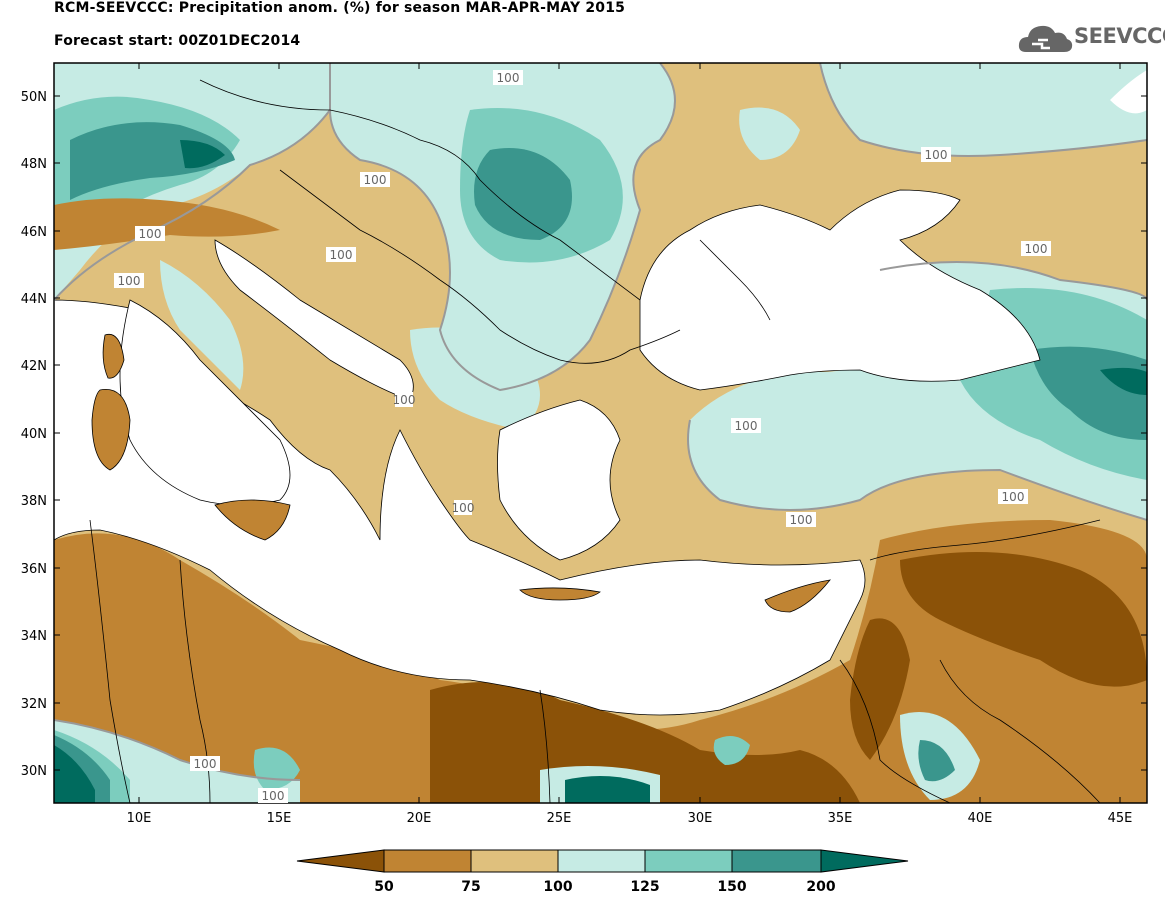  I want to click on colorbar-label: 200, so click(820, 887).